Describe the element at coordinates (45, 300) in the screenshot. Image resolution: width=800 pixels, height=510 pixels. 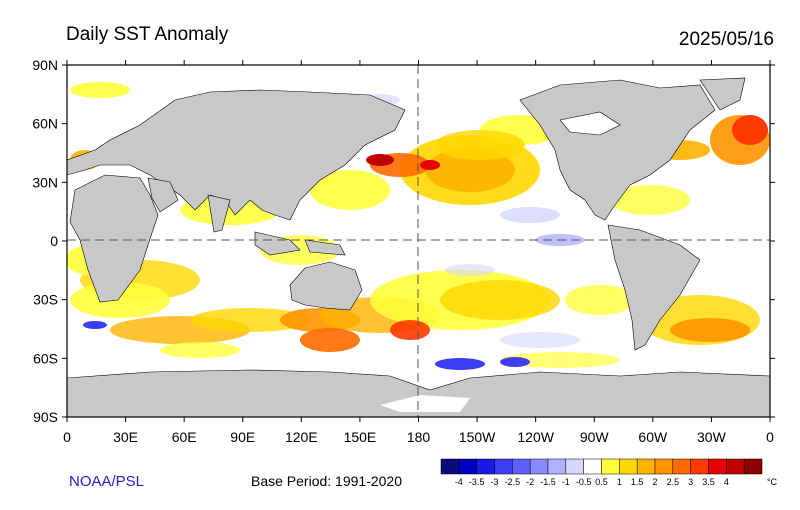
I see `lat-label: 30S` at that location.